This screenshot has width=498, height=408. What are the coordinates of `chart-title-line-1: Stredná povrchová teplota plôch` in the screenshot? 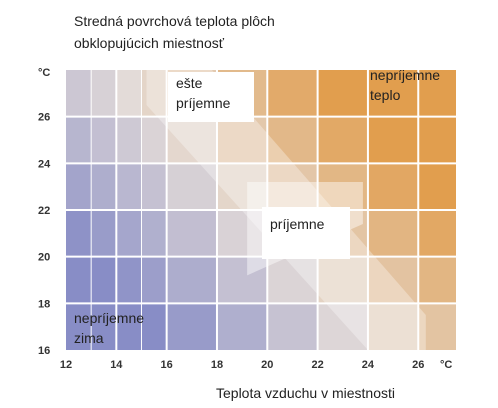 It's located at (174, 21).